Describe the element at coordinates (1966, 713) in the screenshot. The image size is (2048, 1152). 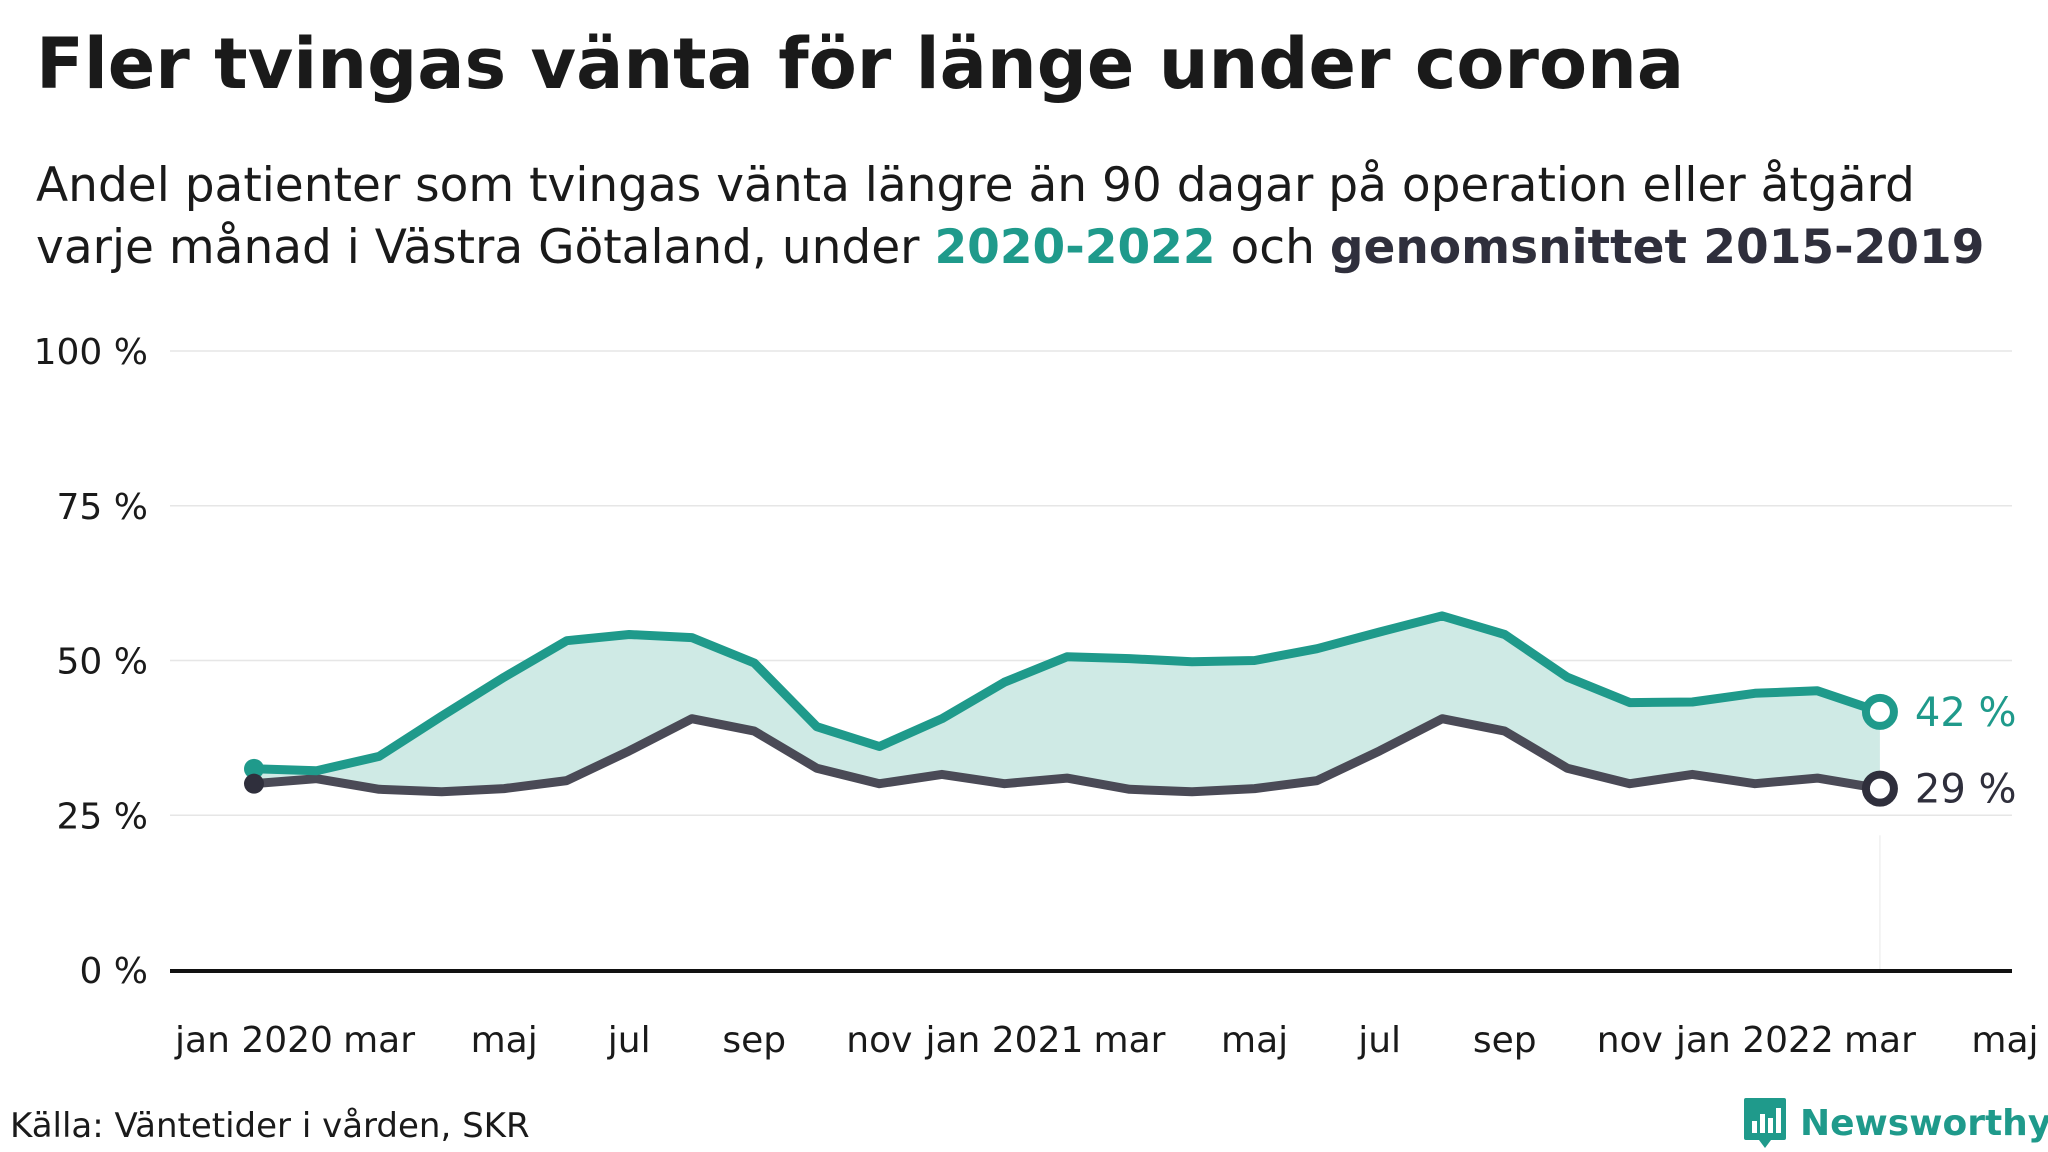
I see `end-label-current: 42 %` at that location.